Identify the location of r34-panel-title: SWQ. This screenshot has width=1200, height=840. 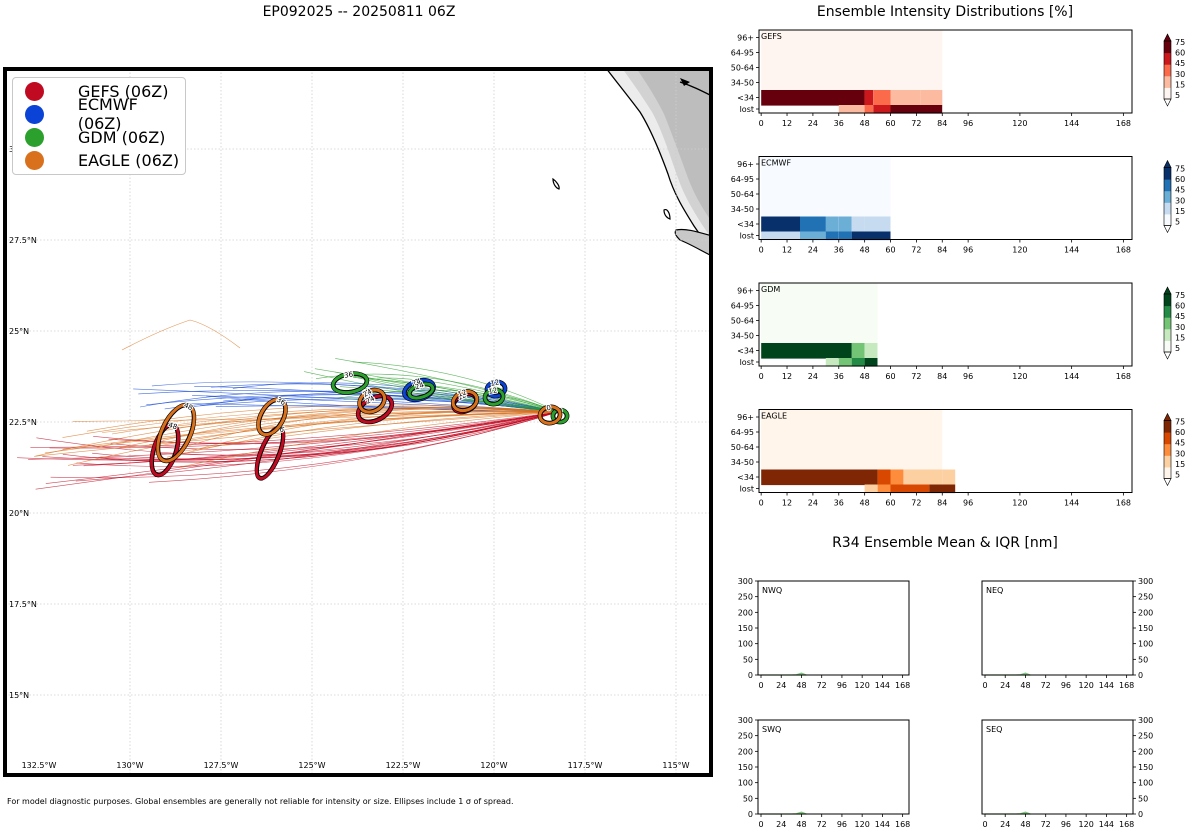
(771, 729).